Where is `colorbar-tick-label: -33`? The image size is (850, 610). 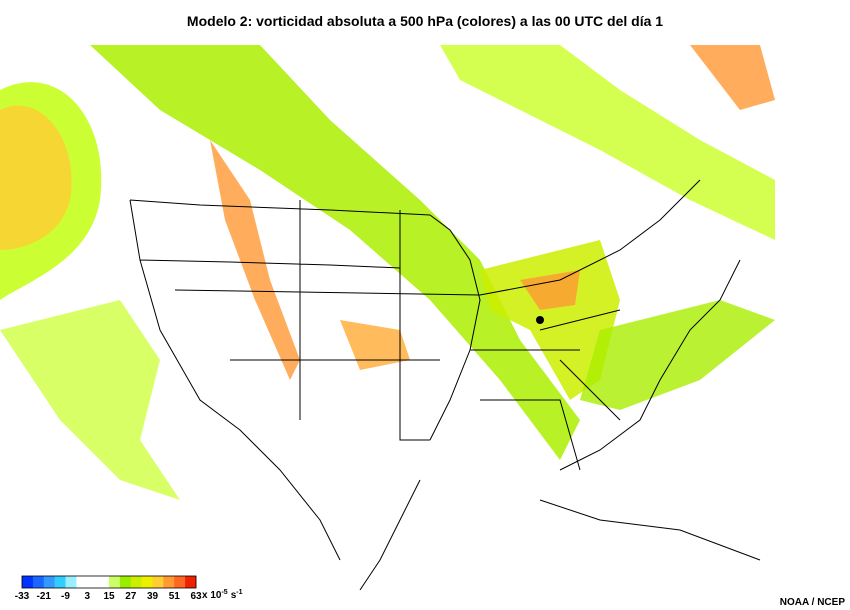 colorbar-tick-label: -33 is located at coordinates (22, 596).